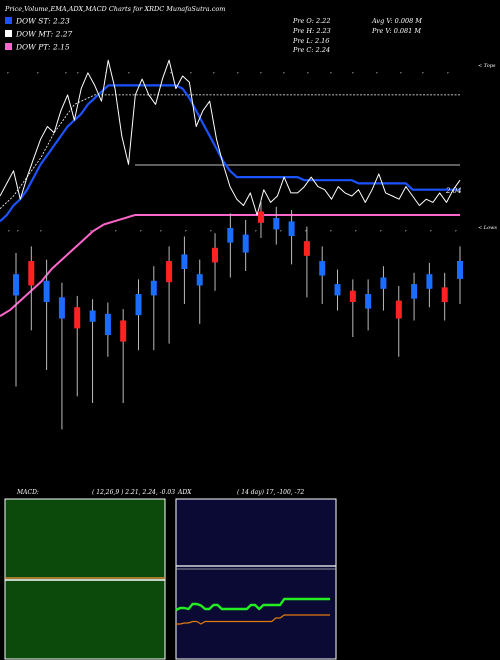 This screenshot has width=500, height=660. I want to click on dow-mt-swatch, so click(8, 33).